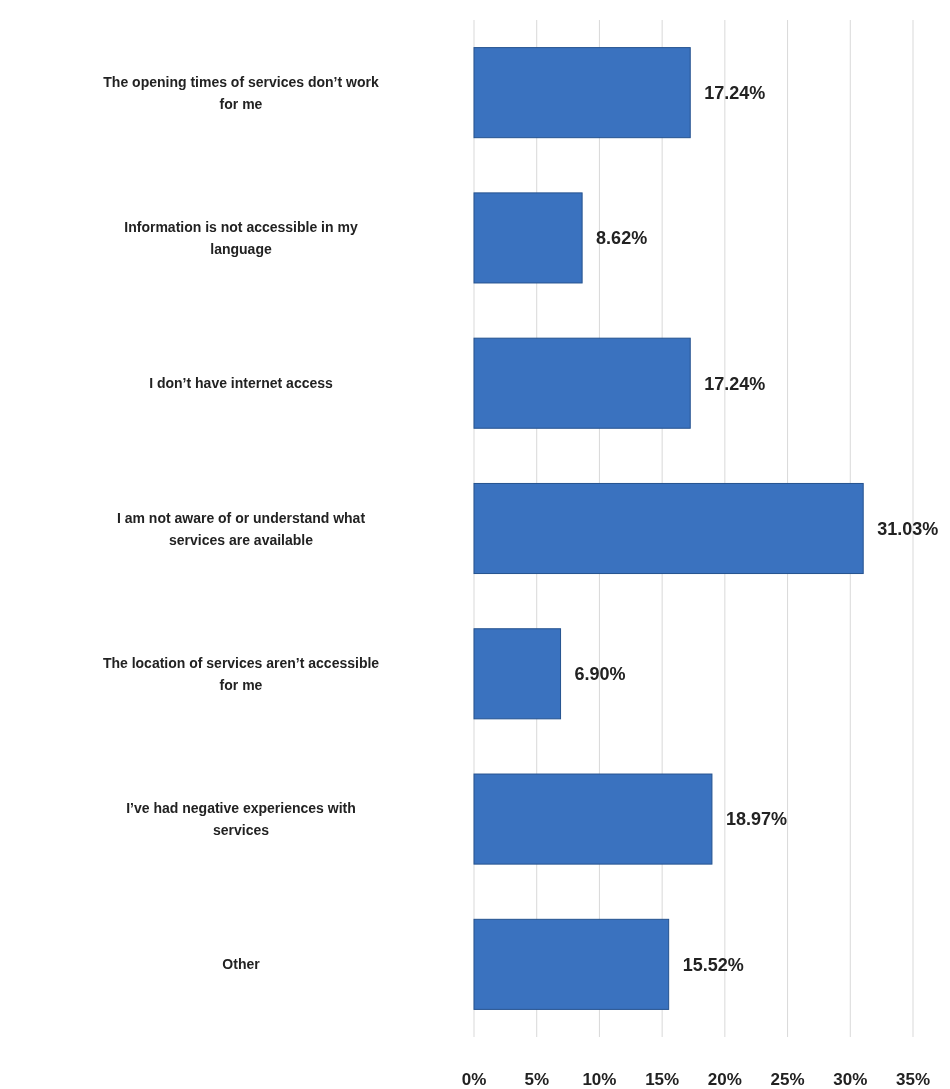 The height and width of the screenshot is (1089, 950). I want to click on y-tick-label: I’ve had negative experiences with services, so click(241, 819).